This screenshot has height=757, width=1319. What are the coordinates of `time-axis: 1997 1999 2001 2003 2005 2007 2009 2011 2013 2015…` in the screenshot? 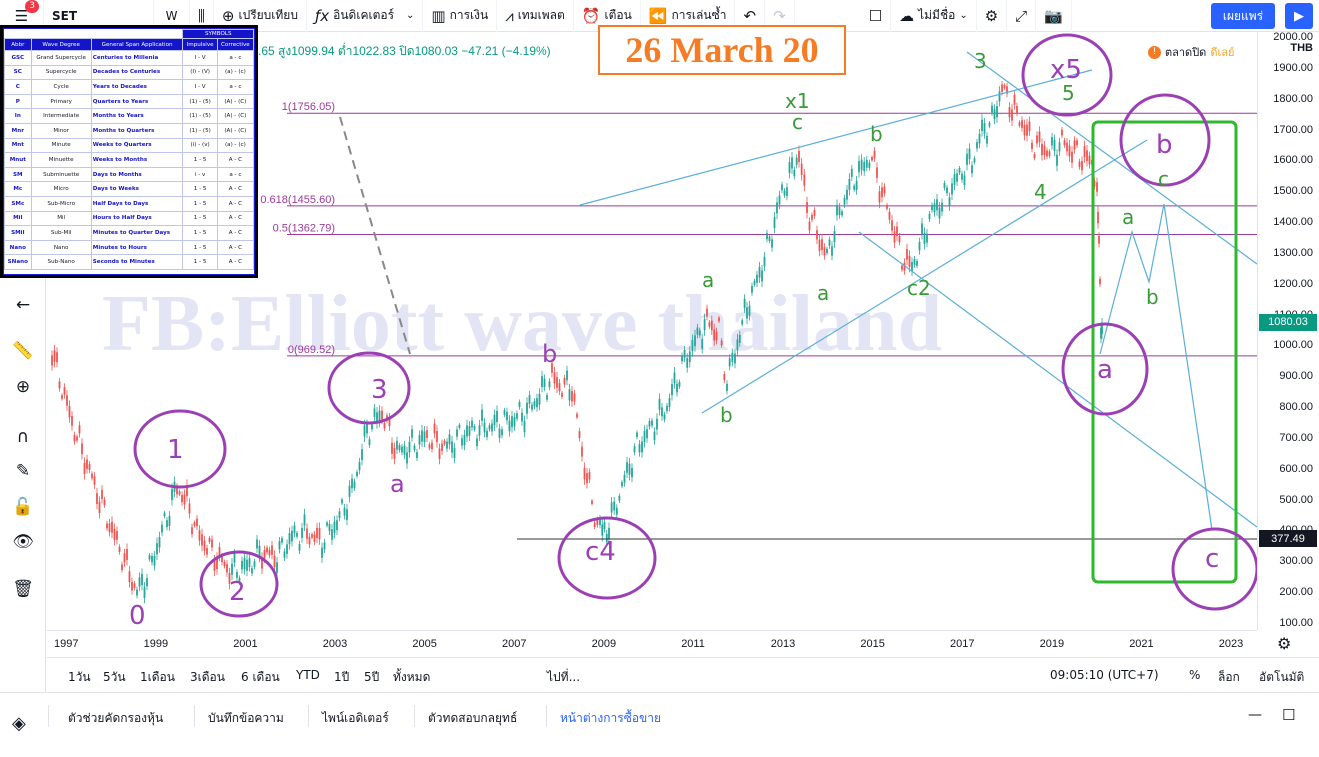 It's located at (652, 643).